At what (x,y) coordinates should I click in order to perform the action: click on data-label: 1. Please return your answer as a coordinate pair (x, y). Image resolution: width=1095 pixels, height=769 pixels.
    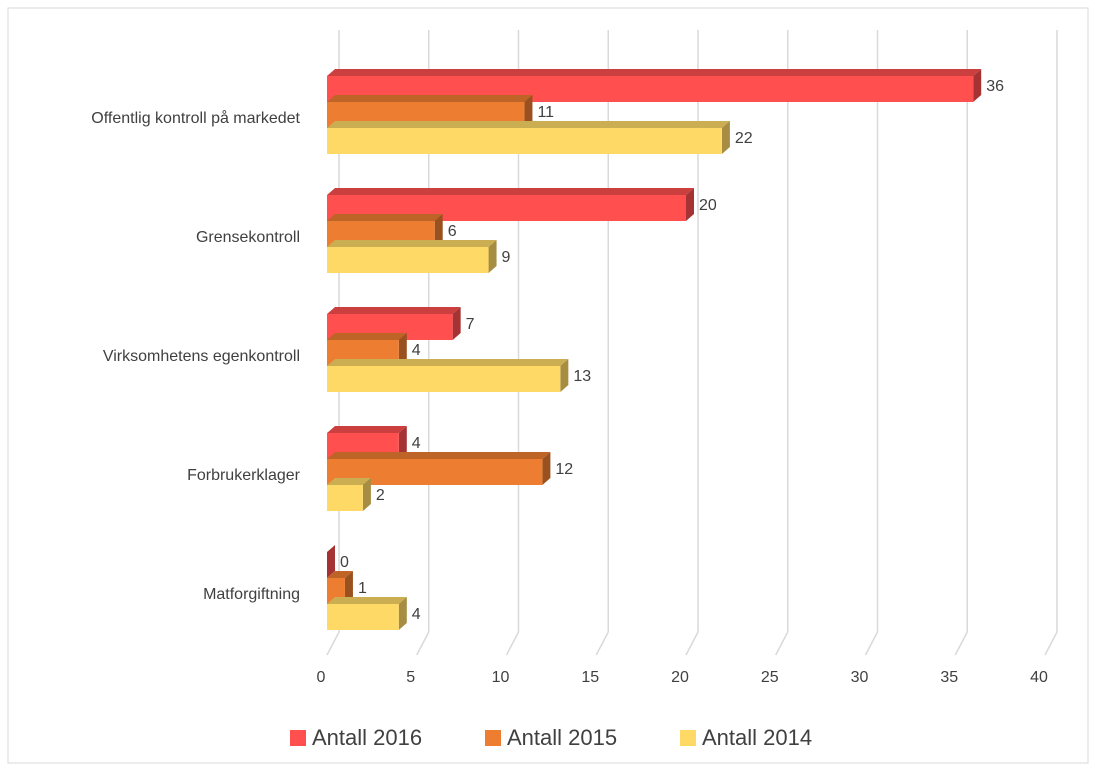
    Looking at the image, I should click on (362, 588).